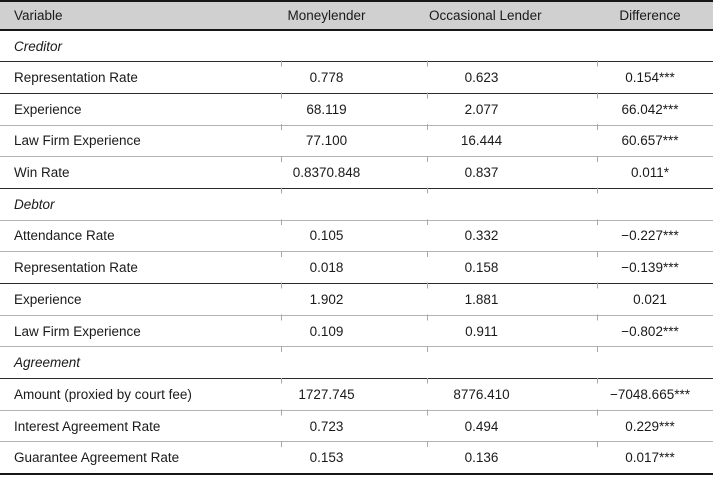 This screenshot has height=477, width=713. I want to click on header-moneylender: Moneylender, so click(355, 16).